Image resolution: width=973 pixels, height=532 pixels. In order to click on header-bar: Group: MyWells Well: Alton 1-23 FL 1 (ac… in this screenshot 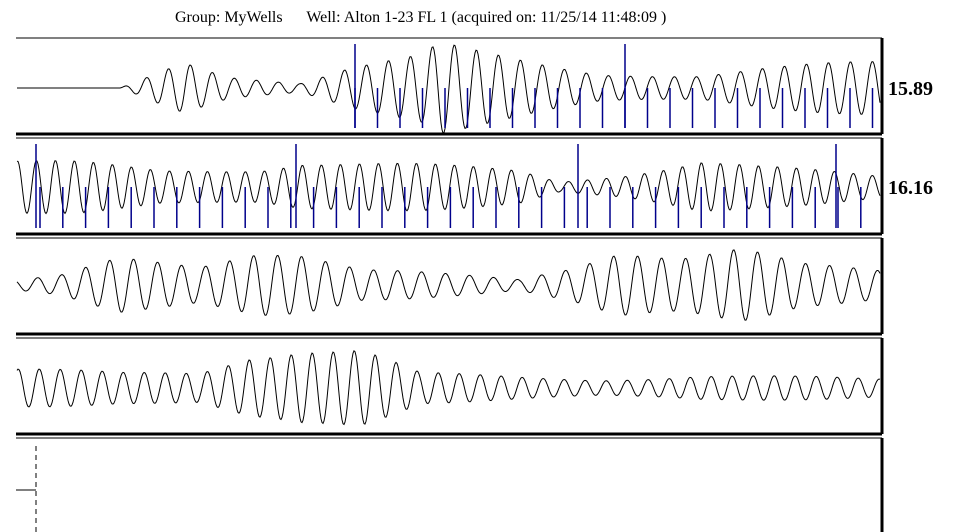, I will do `click(486, 19)`.